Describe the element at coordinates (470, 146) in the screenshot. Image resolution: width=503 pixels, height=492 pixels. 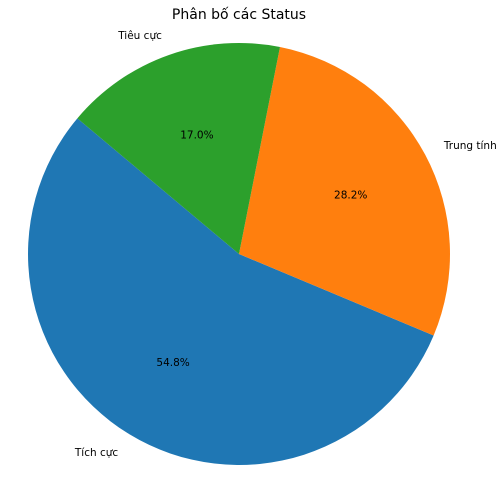
I see `slice-category-label: Trung tính` at that location.